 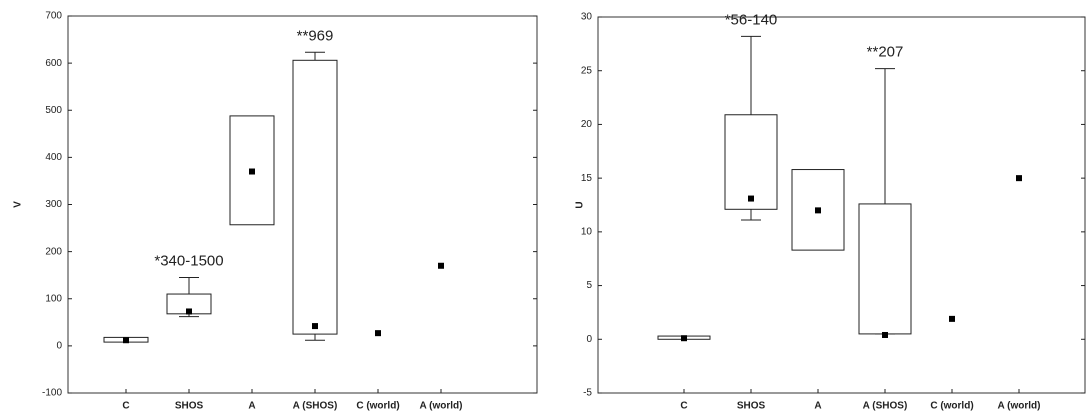 What do you see at coordinates (53, 204) in the screenshot?
I see `y-tick-label: 300` at bounding box center [53, 204].